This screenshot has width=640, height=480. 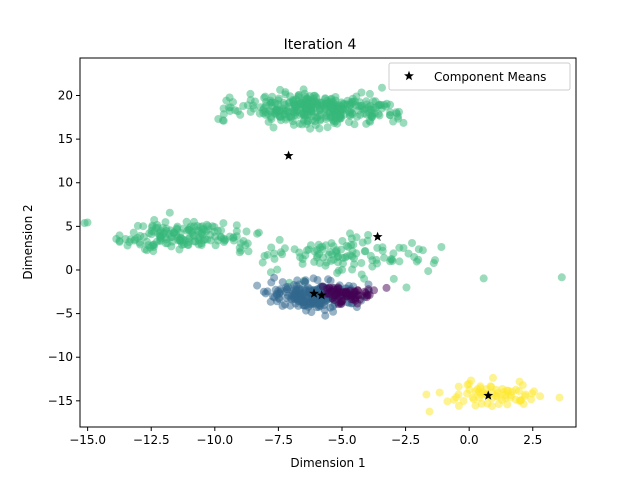 I want to click on y-tick-label: 5, so click(x=69, y=226).